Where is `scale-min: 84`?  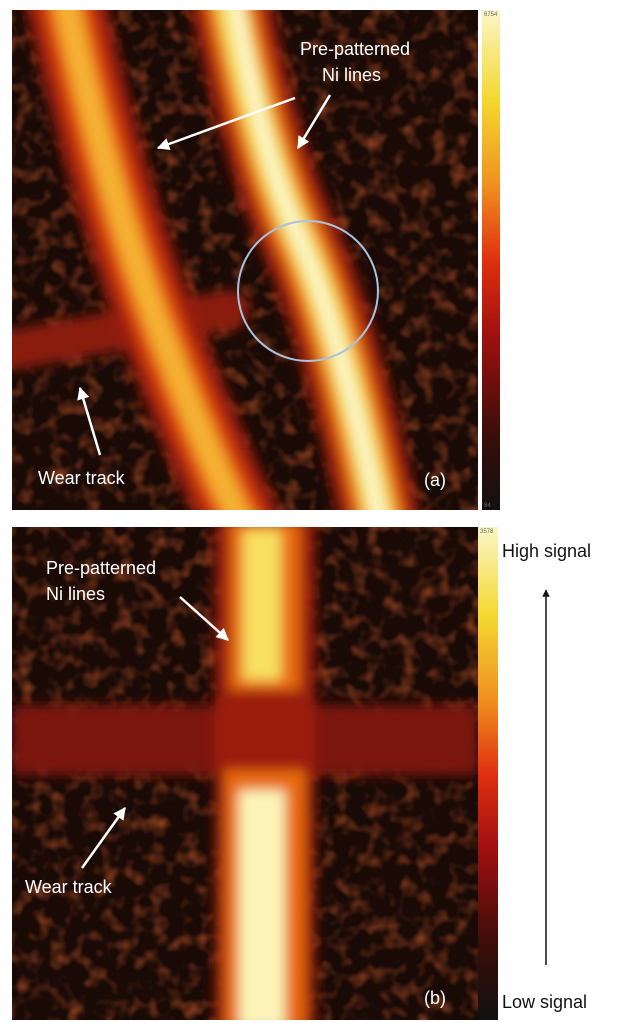
scale-min: 84 is located at coordinates (487, 506).